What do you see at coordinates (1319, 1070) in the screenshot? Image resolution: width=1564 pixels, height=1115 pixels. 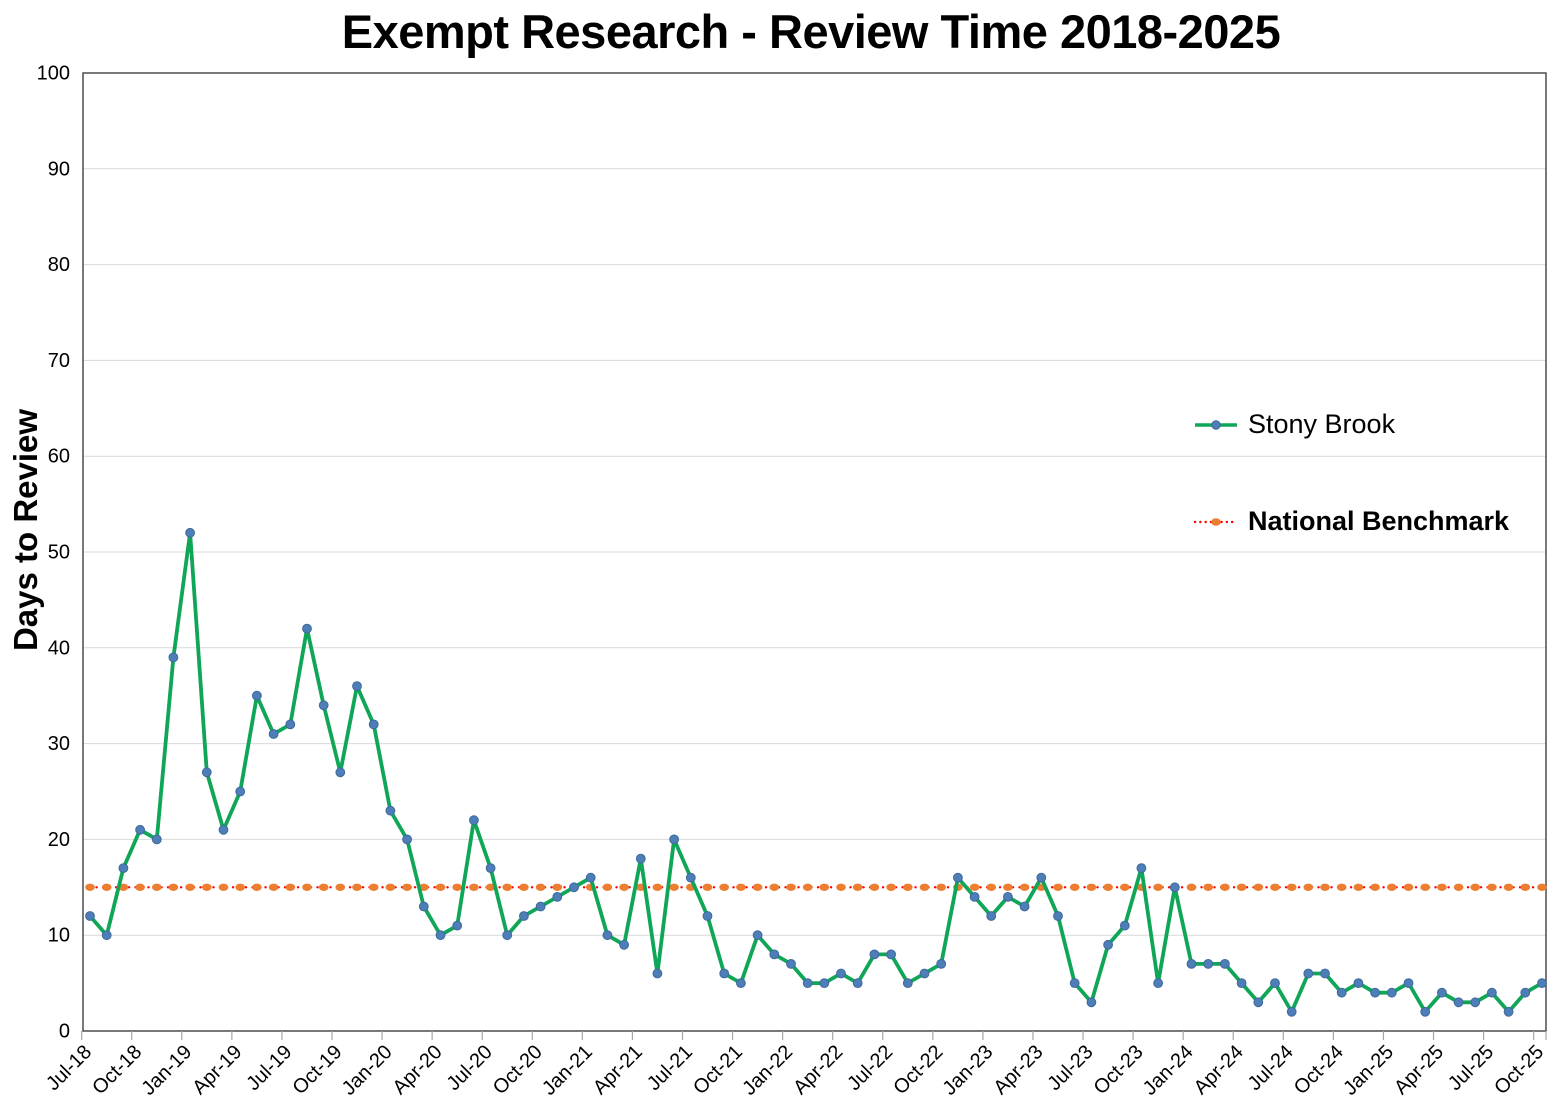 I see `svg-text: Oct-24` at bounding box center [1319, 1070].